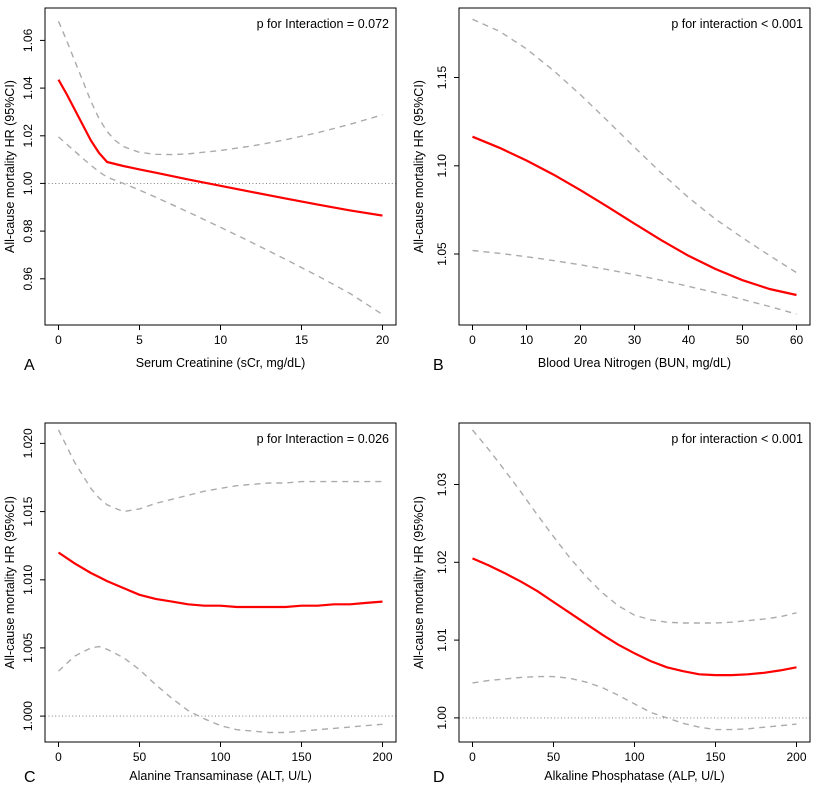 This screenshot has height=791, width=817. What do you see at coordinates (797, 340) in the screenshot?
I see `x-tick-label: 60` at bounding box center [797, 340].